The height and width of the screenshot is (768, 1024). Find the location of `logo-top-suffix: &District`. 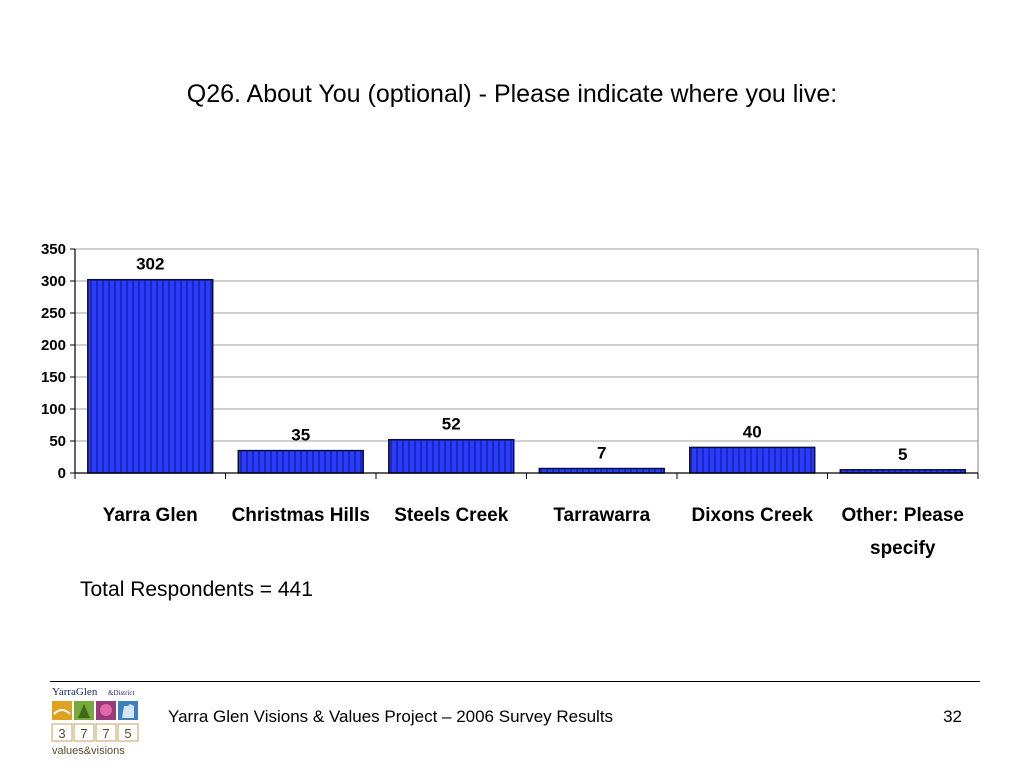

logo-top-suffix: &District is located at coordinates (121, 693).